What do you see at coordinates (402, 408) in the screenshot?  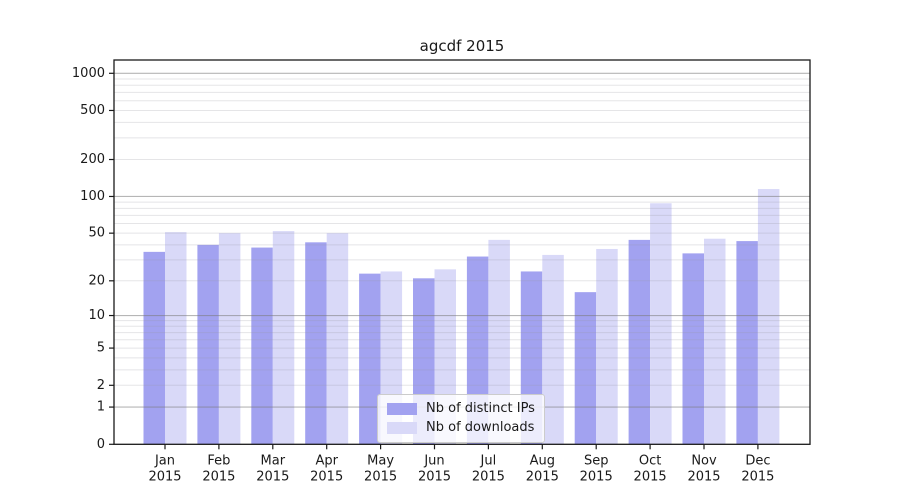 I see `legend-swatch-distinct-ips` at bounding box center [402, 408].